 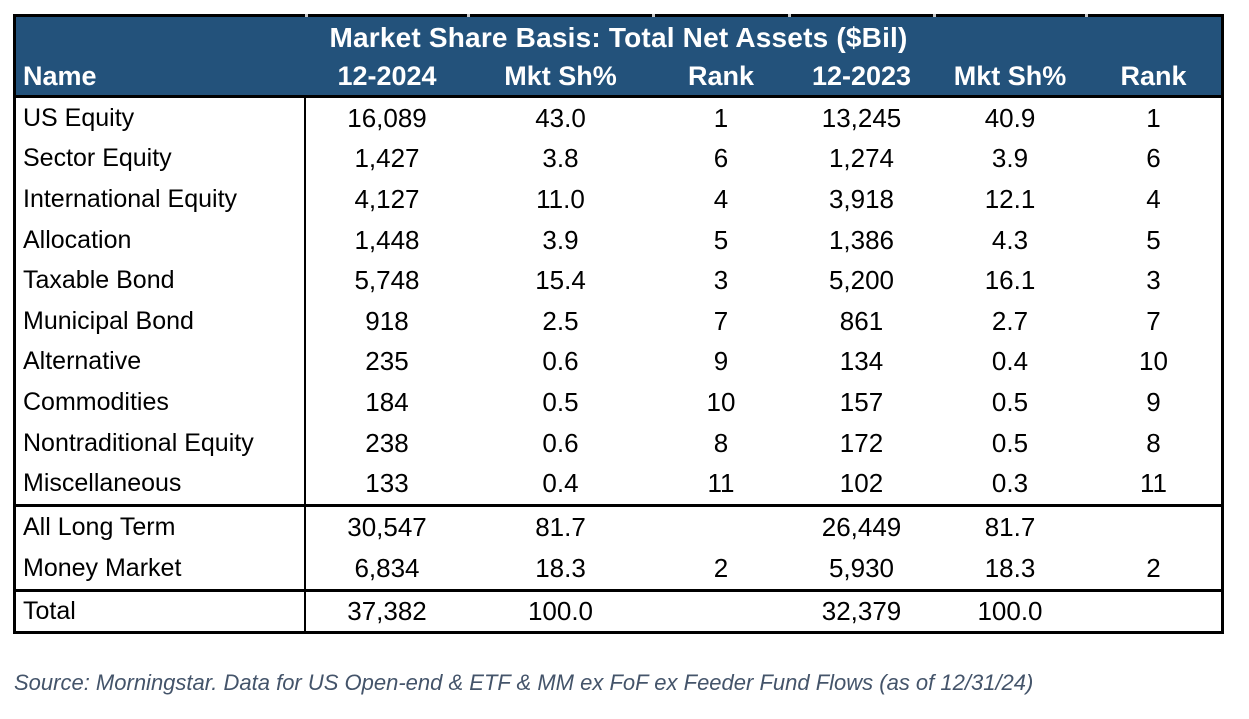 I want to click on cell-tna-2024: 37,382, so click(x=387, y=610).